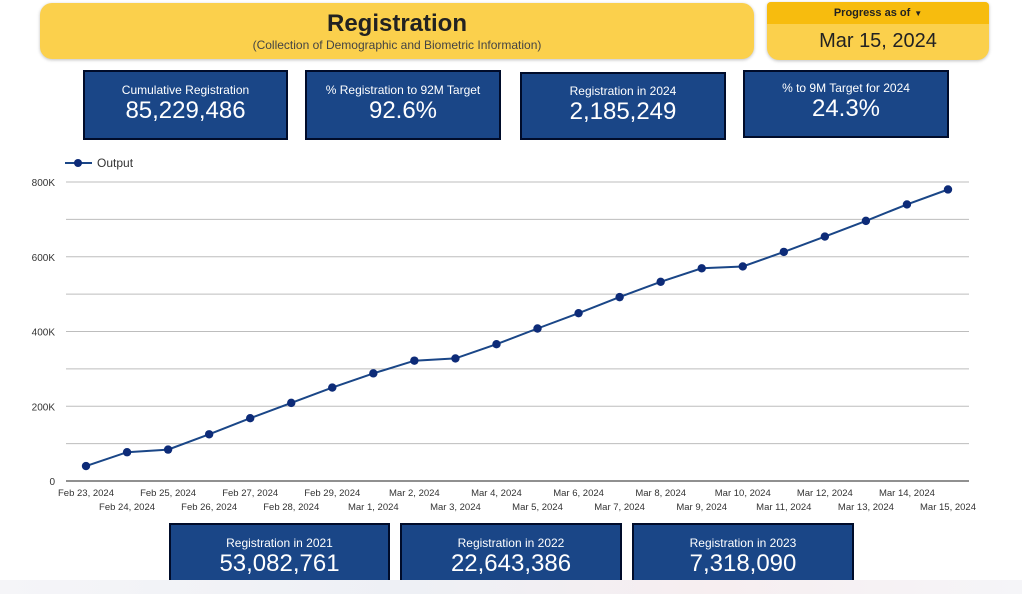 The height and width of the screenshot is (594, 1022). Describe the element at coordinates (414, 493) in the screenshot. I see `x-tick-label: Mar 2, 2024` at that location.